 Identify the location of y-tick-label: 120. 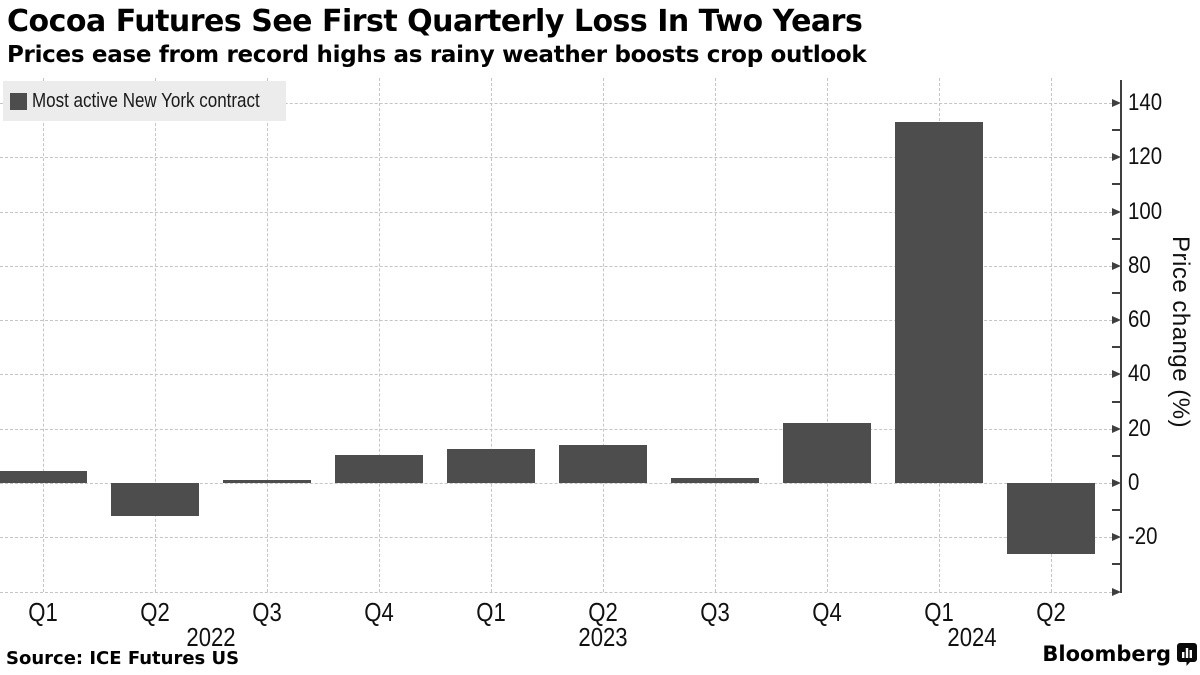
(1145, 157).